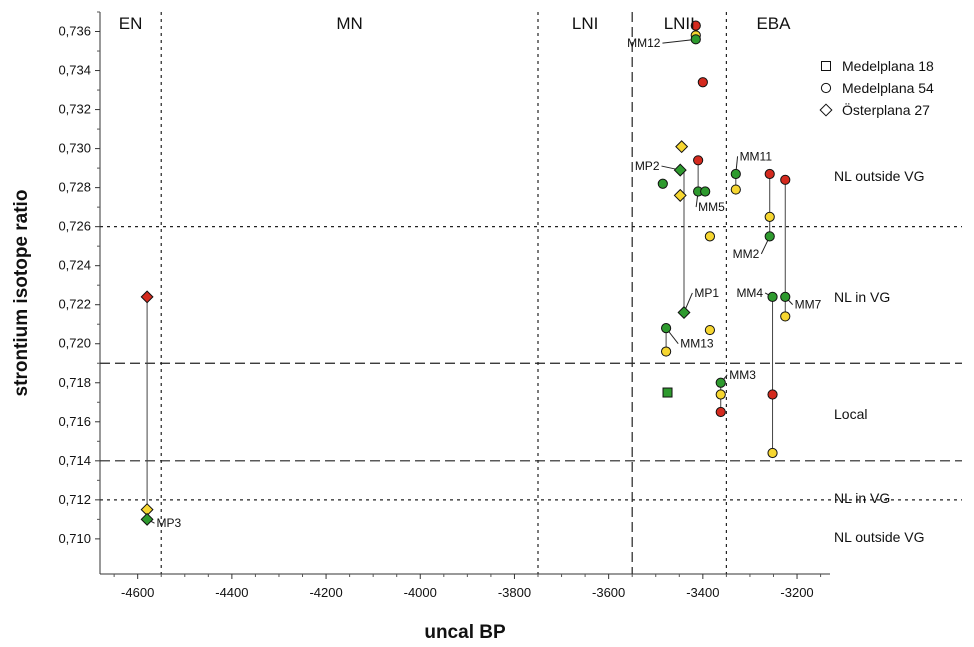 This screenshot has width=974, height=647. What do you see at coordinates (74, 70) in the screenshot?
I see `y-tick-label: 0,734` at bounding box center [74, 70].